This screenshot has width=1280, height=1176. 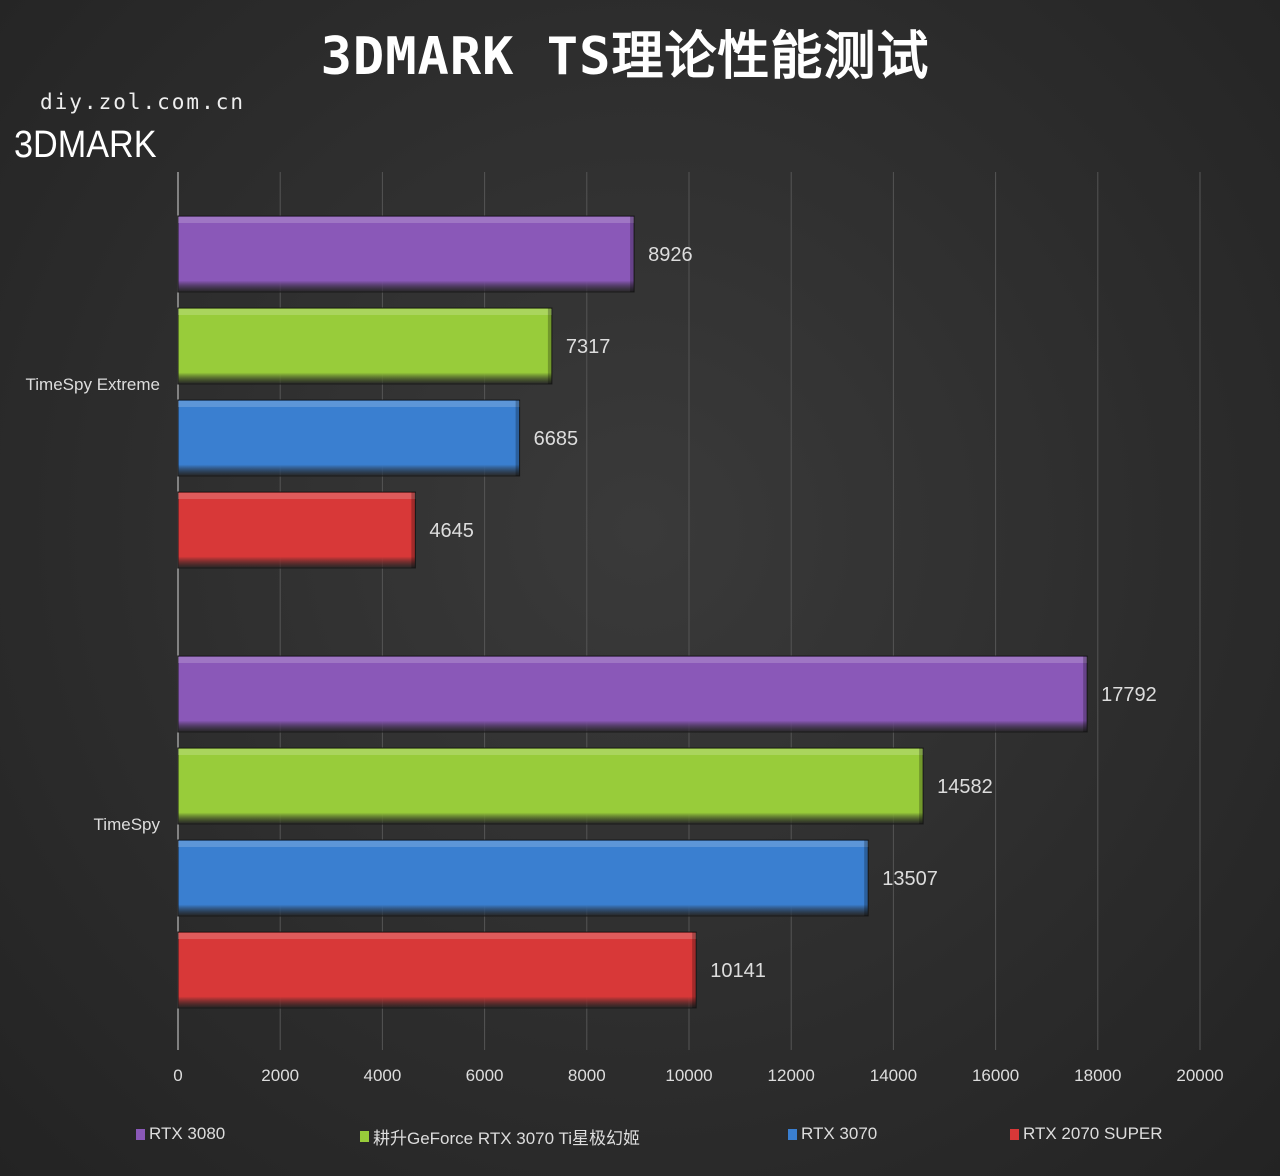 I want to click on legend-item: 耕升GeForce RTX 3070 Ti星极幻姬, so click(x=500, y=1136).